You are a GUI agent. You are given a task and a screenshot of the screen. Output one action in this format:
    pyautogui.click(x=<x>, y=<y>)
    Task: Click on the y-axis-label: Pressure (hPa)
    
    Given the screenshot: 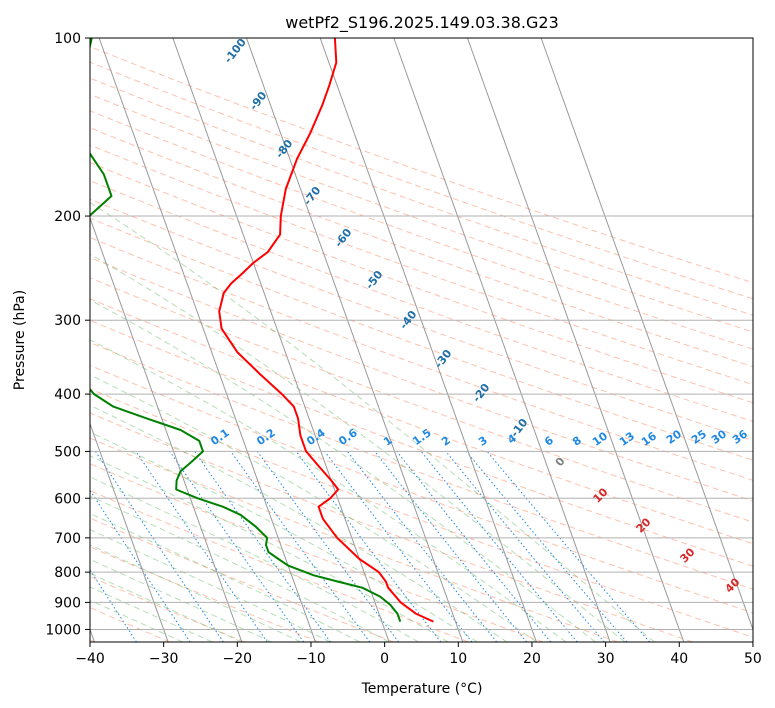 What is the action you would take?
    pyautogui.click(x=20, y=340)
    